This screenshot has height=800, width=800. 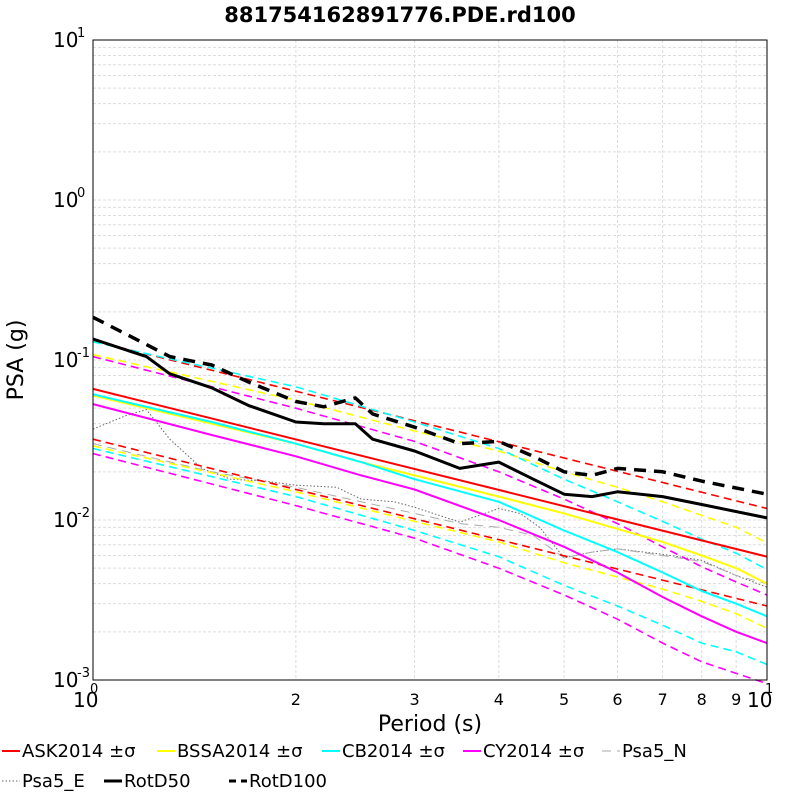 I want to click on legend-label-4: Psa5_N, so click(x=654, y=751).